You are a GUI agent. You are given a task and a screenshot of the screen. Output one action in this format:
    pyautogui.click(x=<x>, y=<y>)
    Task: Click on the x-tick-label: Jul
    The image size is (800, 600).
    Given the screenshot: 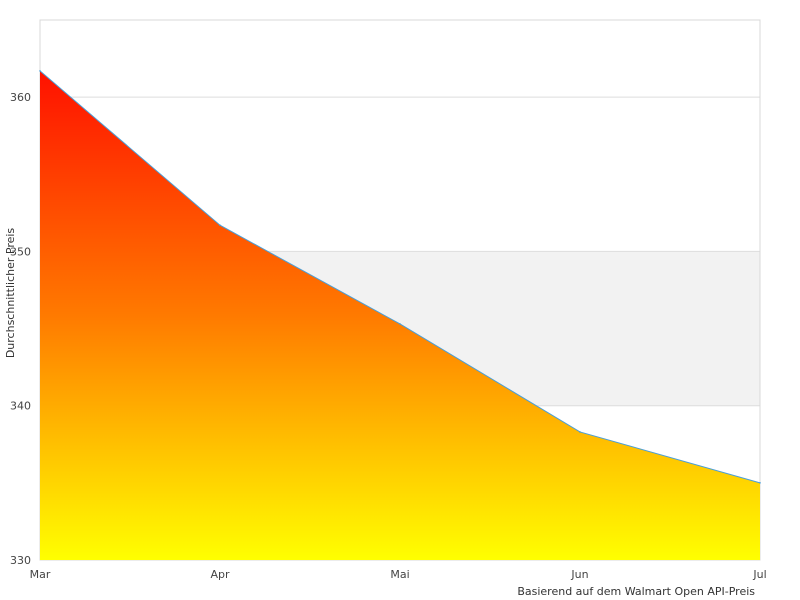 What is the action you would take?
    pyautogui.click(x=759, y=574)
    